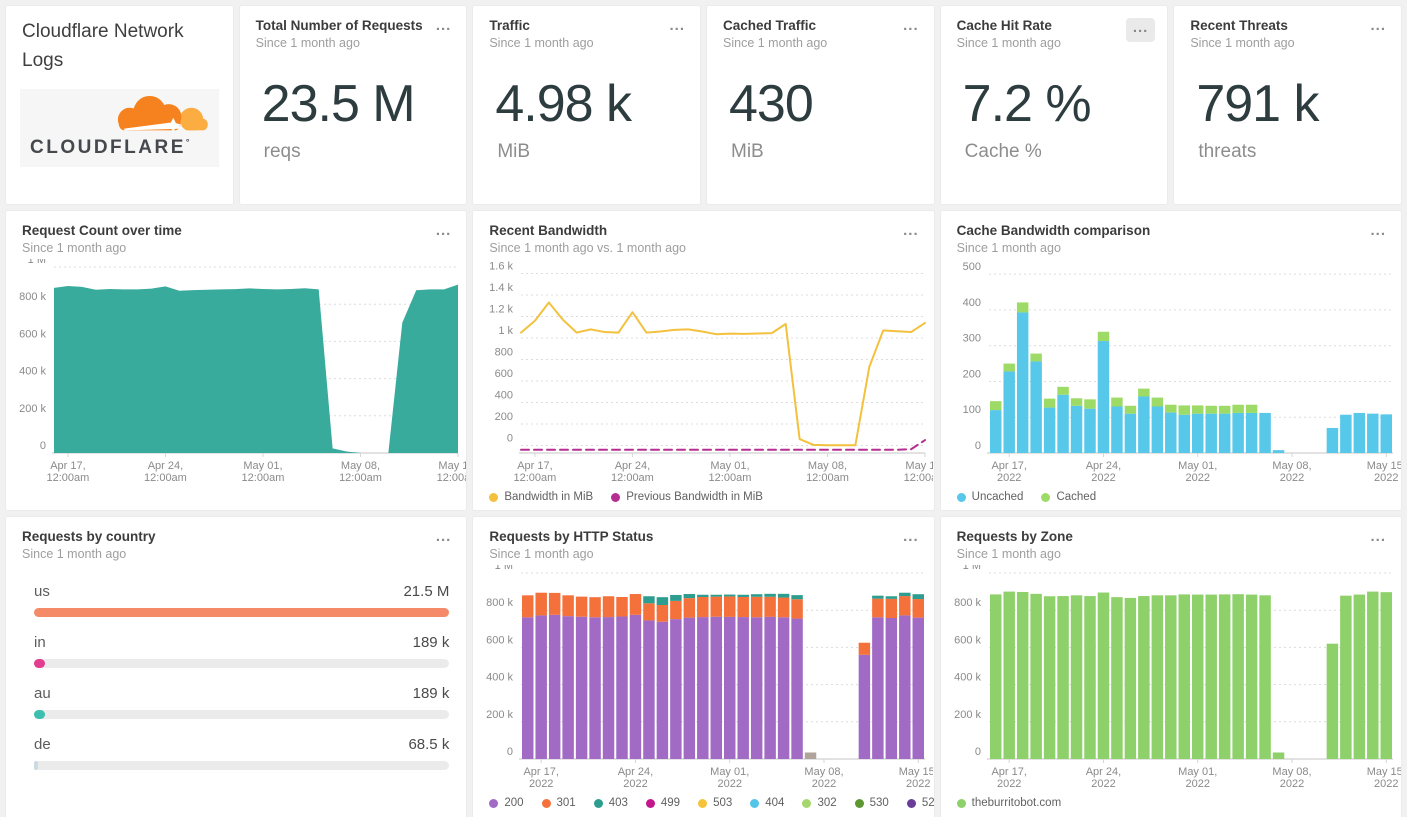  What do you see at coordinates (967, 678) in the screenshot?
I see `svg-text: 400 k` at bounding box center [967, 678].